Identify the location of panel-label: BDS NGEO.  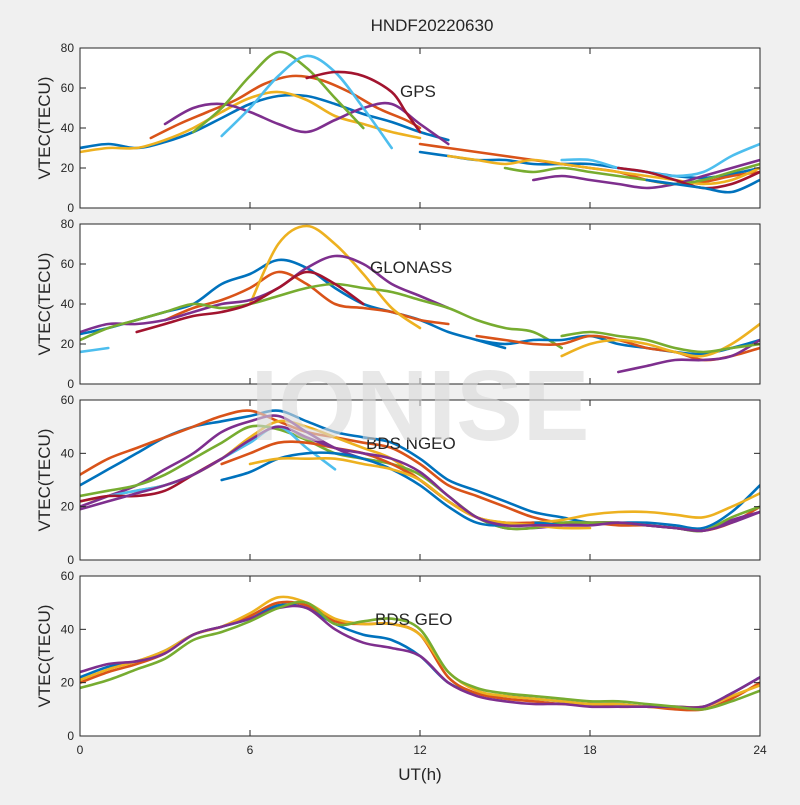
(411, 443).